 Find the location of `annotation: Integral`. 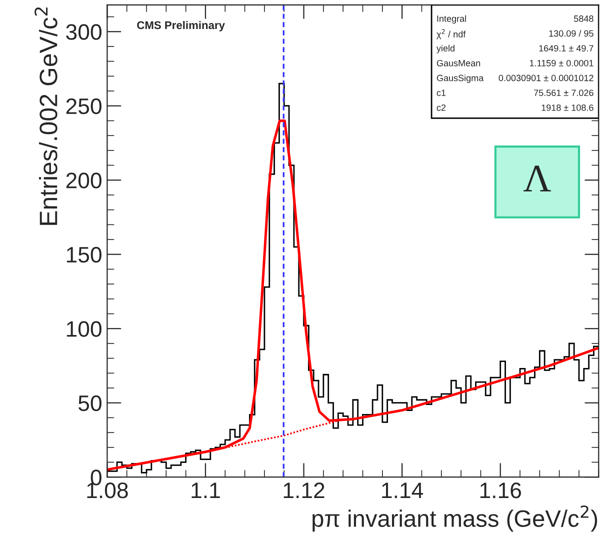

annotation: Integral is located at coordinates (451, 19).